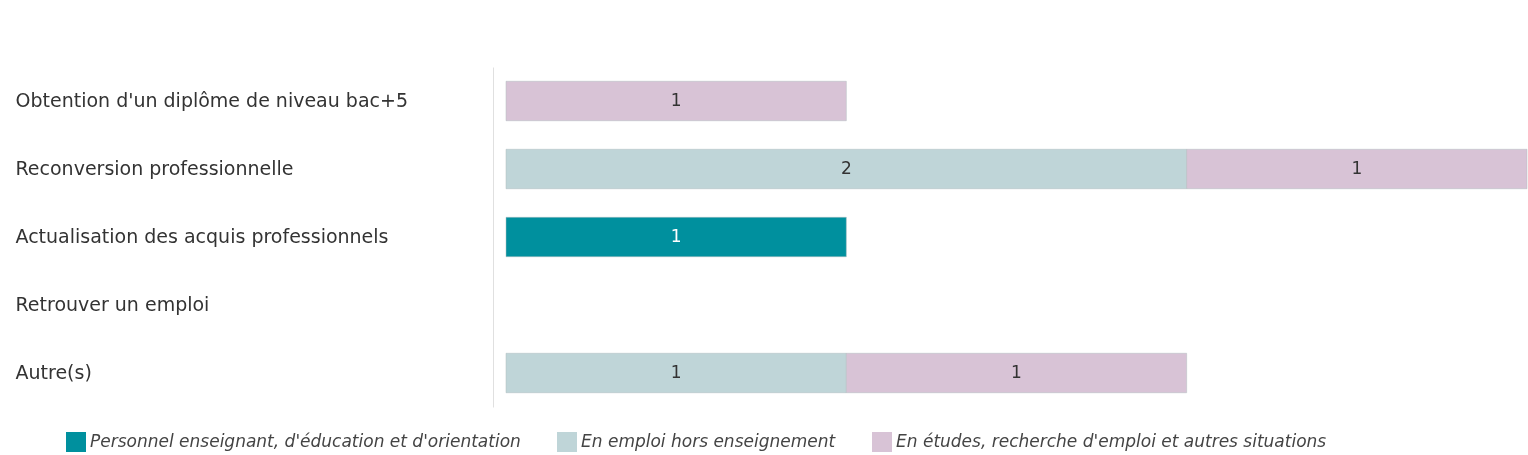 Image resolution: width=1528 pixels, height=455 pixels. What do you see at coordinates (212, 100) in the screenshot?
I see `y-tick-label: Obtention d'un diplôme de niveau bac+5` at bounding box center [212, 100].